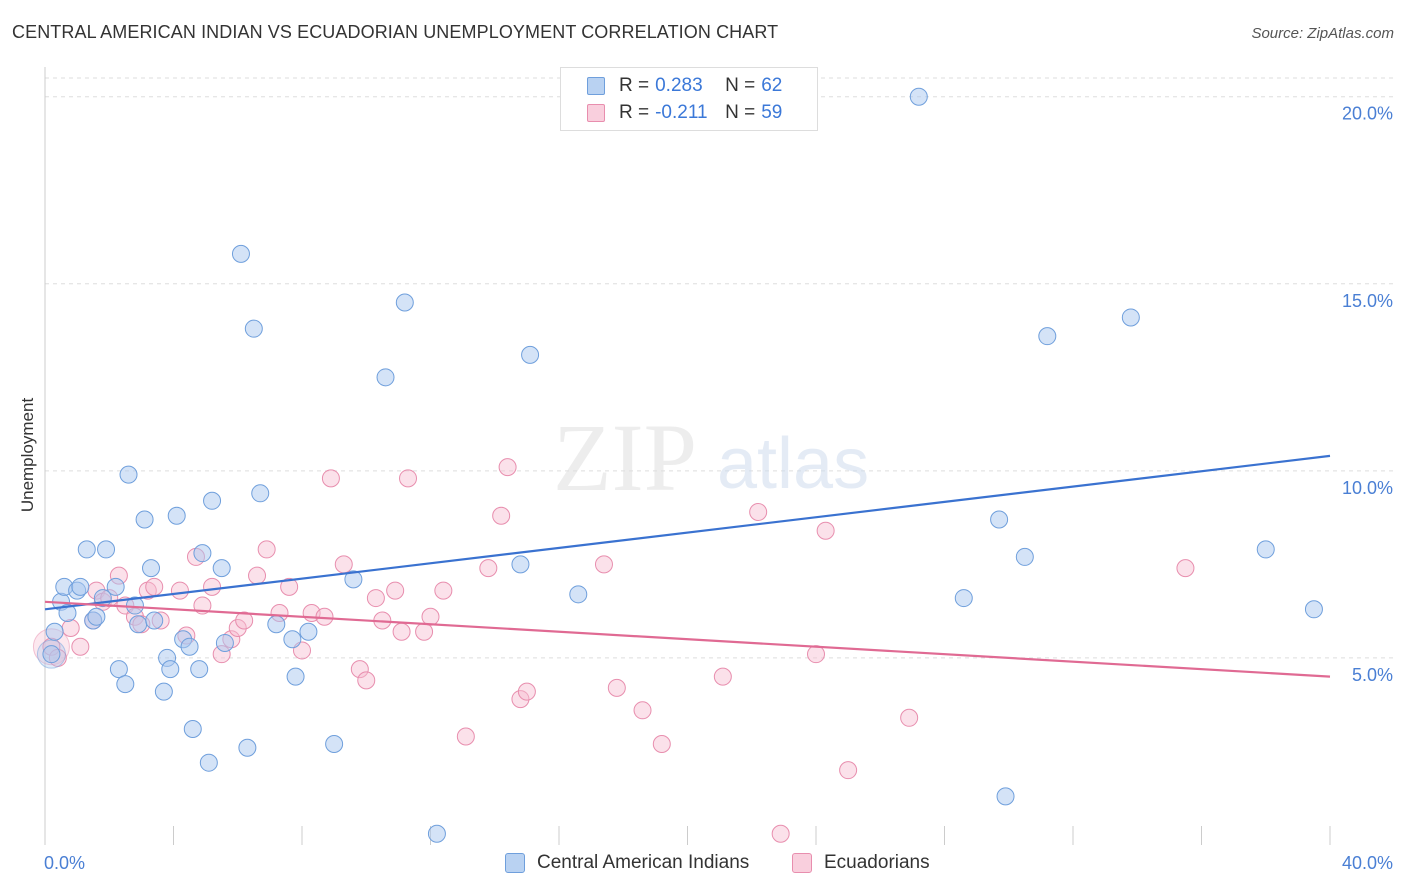 This screenshot has width=1406, height=892. I want to click on stats-legend: R = 0.283 N = 62 R = -0.211 N = 59, so click(689, 99).